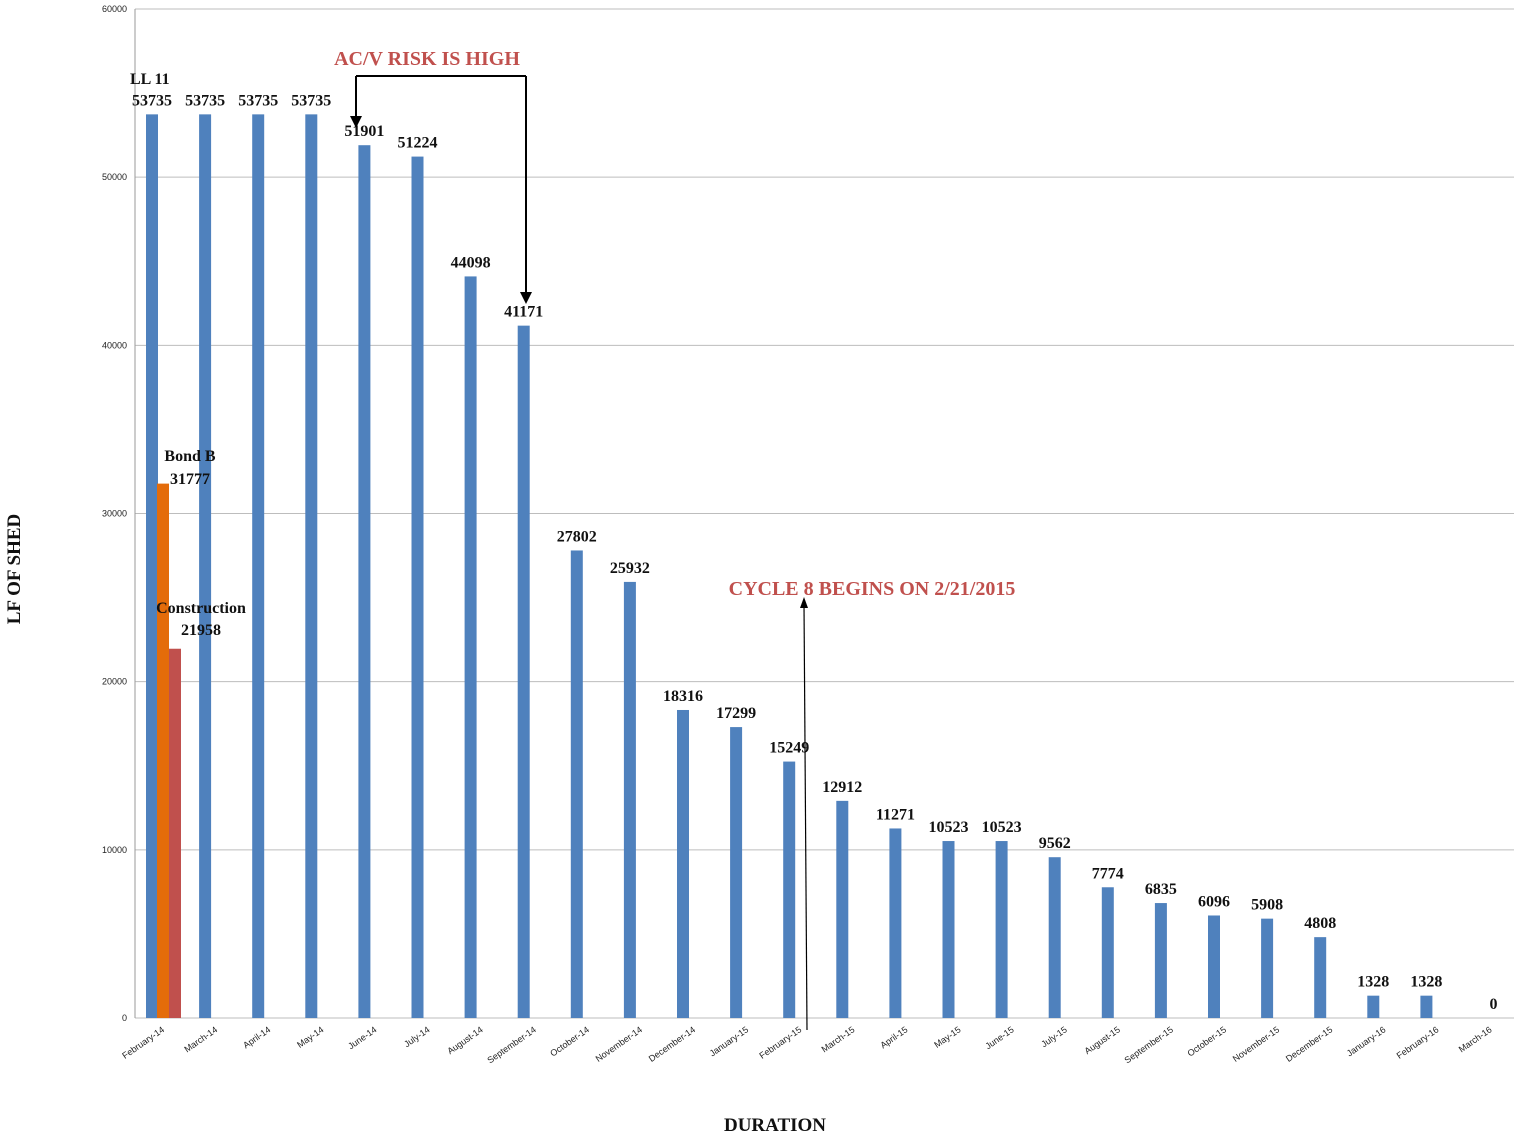  What do you see at coordinates (14, 569) in the screenshot?
I see `y-axis-title: LF OF SHED` at bounding box center [14, 569].